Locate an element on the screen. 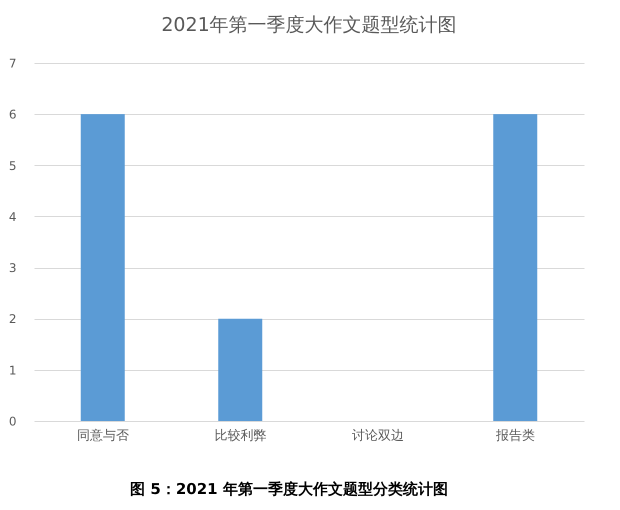 The height and width of the screenshot is (510, 620). y-tick-label: 2 is located at coordinates (12, 319).